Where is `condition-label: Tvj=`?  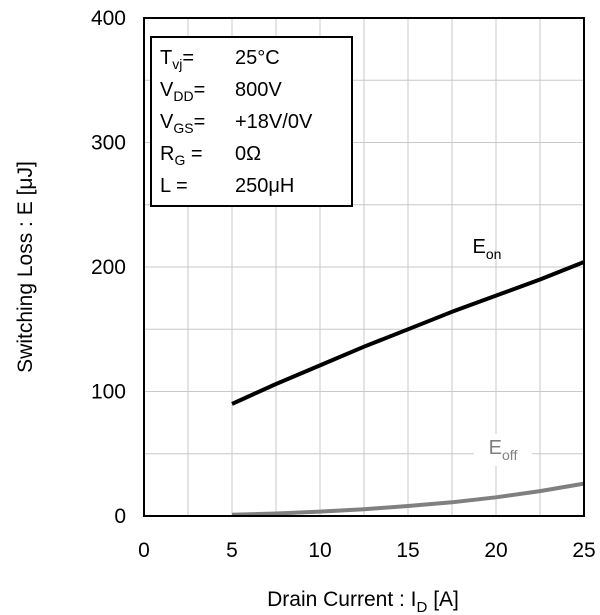 condition-label: Tvj= is located at coordinates (177, 59).